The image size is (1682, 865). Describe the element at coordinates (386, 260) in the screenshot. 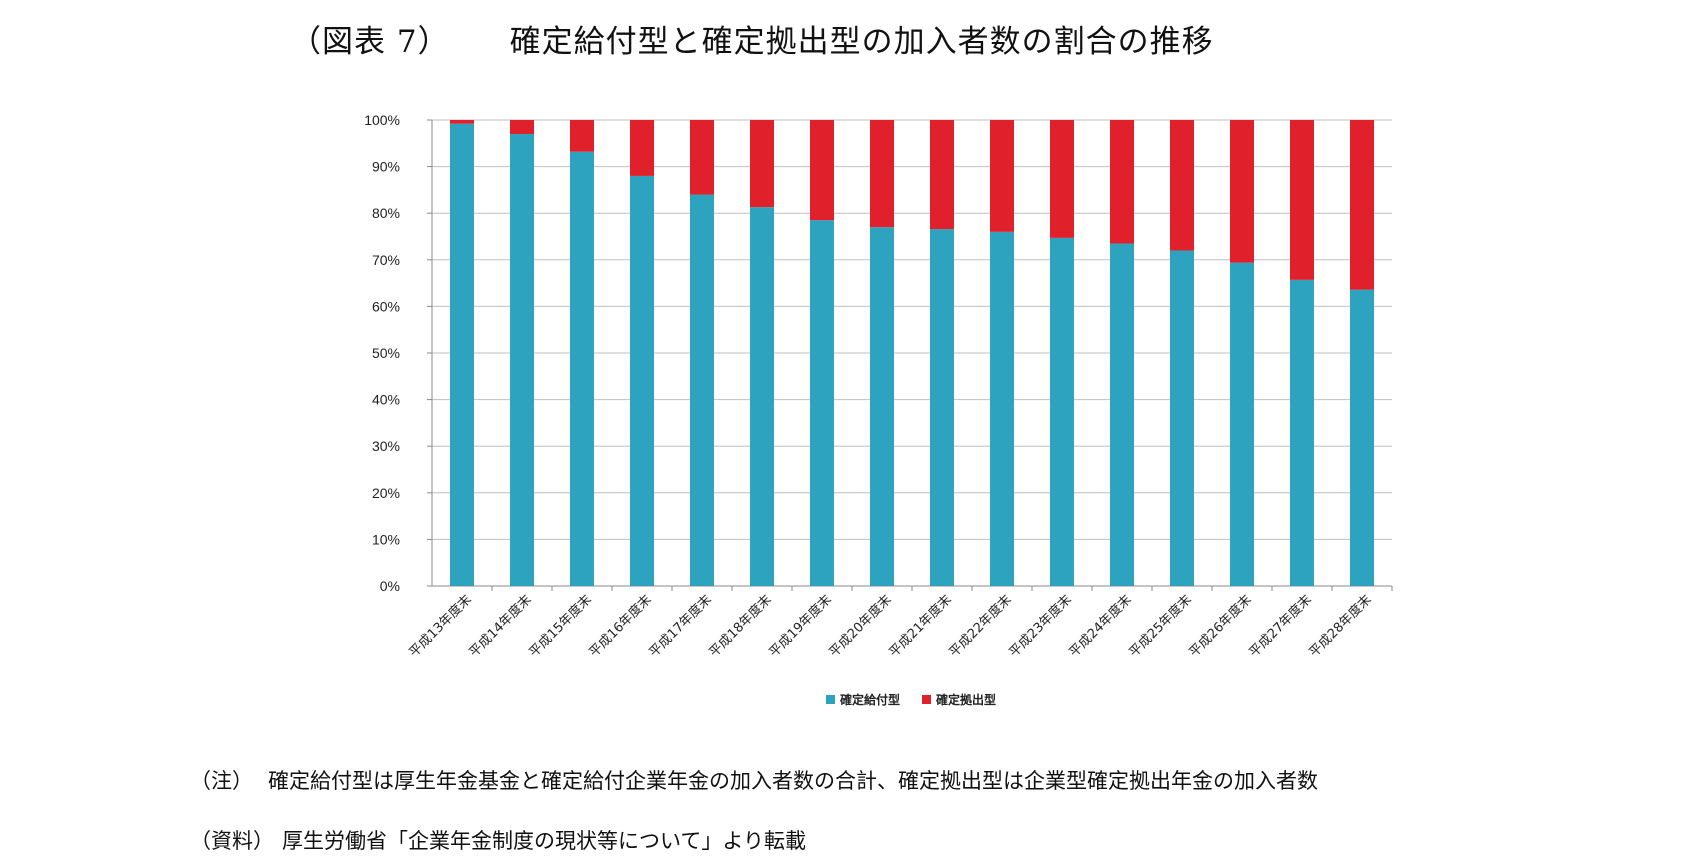

I see `y-tick-label: 70%` at that location.